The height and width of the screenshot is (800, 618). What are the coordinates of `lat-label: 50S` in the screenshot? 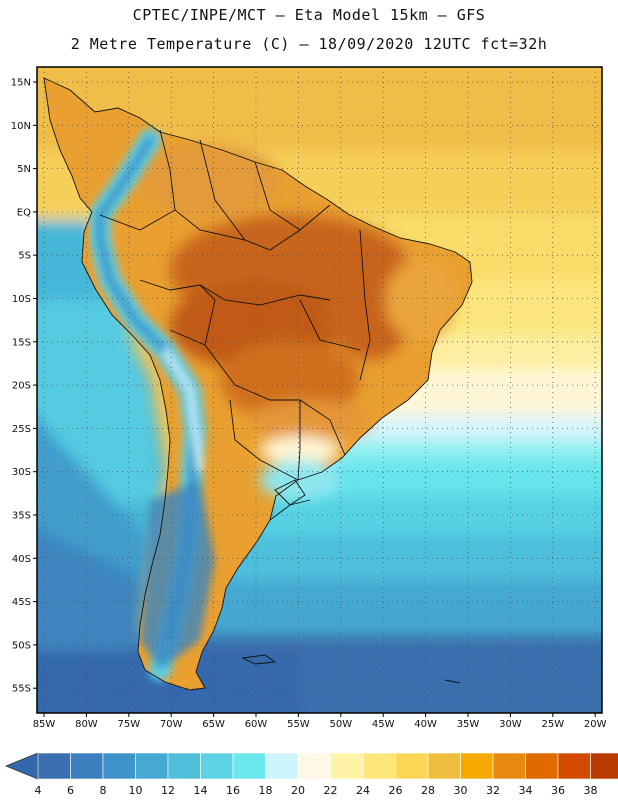 It's located at (21, 645).